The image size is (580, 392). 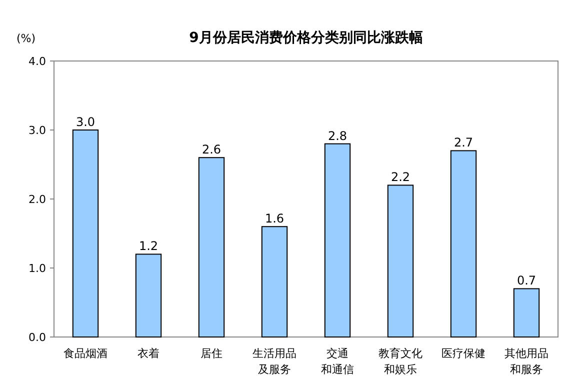 What do you see at coordinates (149, 353) in the screenshot?
I see `x-tick-label: 衣着` at bounding box center [149, 353].